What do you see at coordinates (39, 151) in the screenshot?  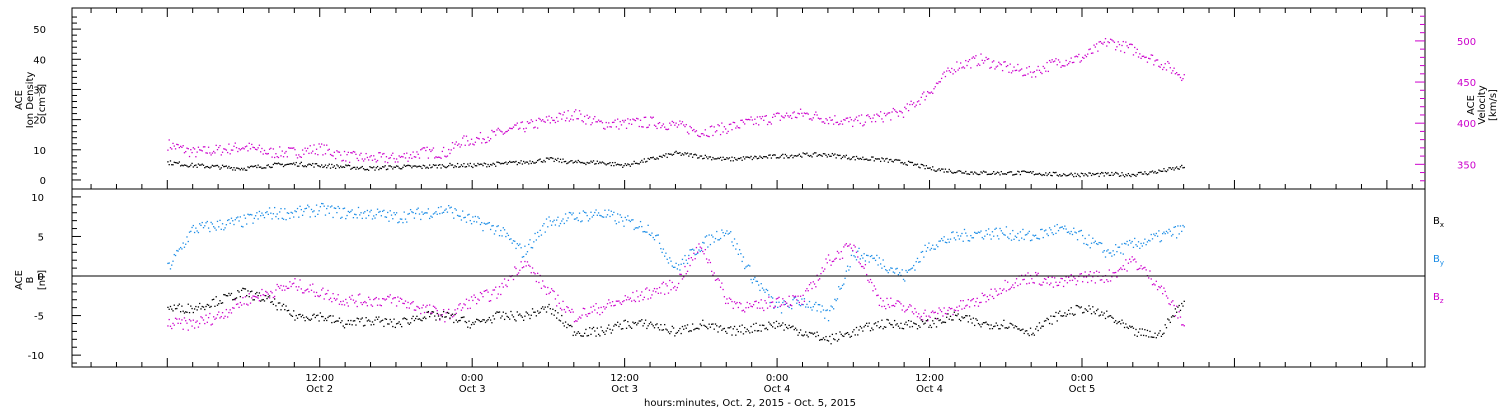 I see `y-tick-label: 10` at bounding box center [39, 151].